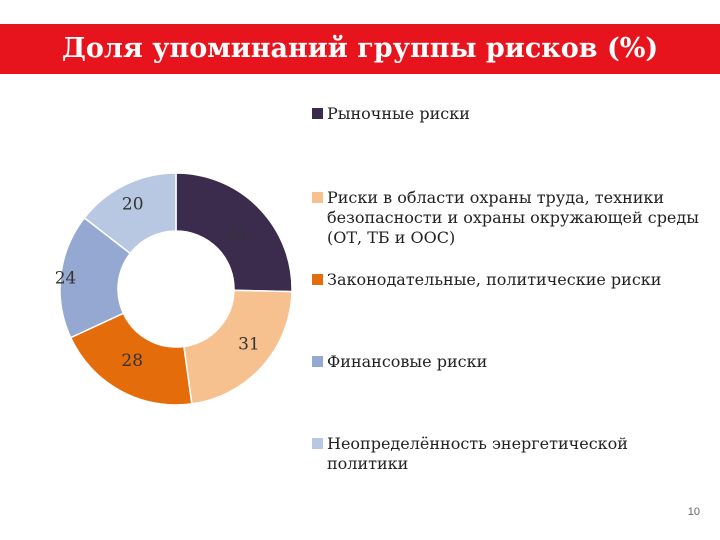  I want to click on slice-market-risks, so click(234, 232).